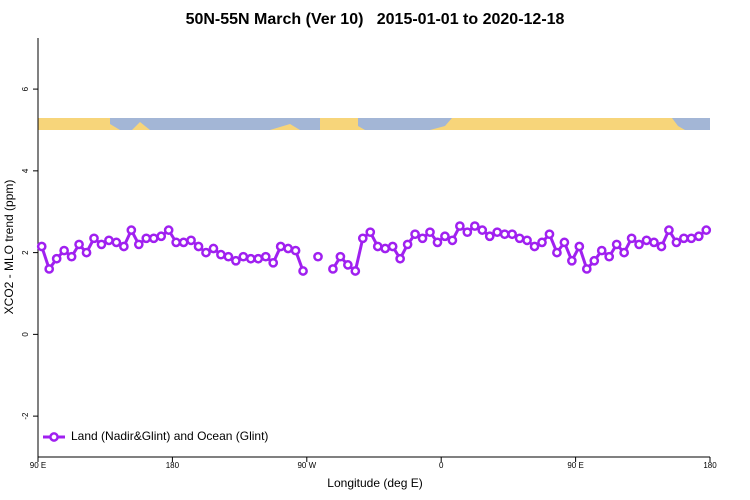 Image resolution: width=750 pixels, height=500 pixels. Describe the element at coordinates (169, 436) in the screenshot. I see `legend-label: Land (Nadir&Glint) and Ocean (Glint)` at that location.